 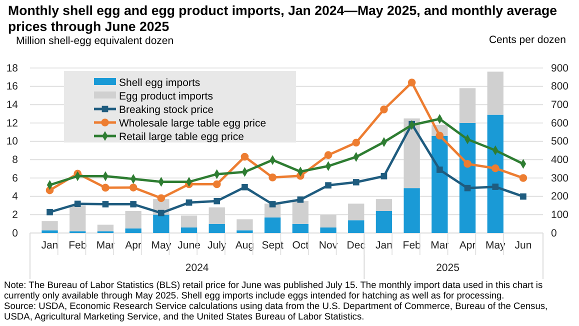 I want to click on y-tick-label: 8, so click(x=15, y=160).